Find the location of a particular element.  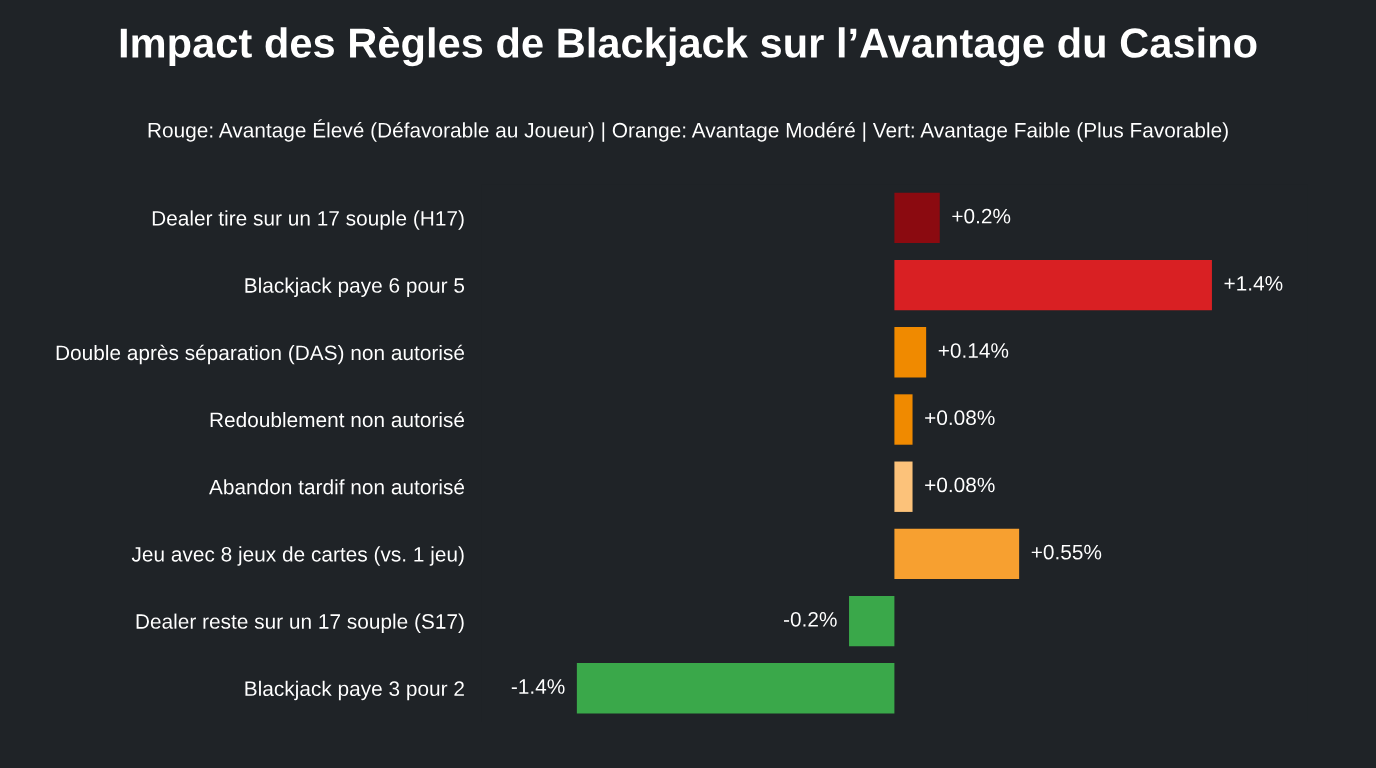

y-tick-label: Dealer tire sur un 17 souple (H17) is located at coordinates (308, 220).